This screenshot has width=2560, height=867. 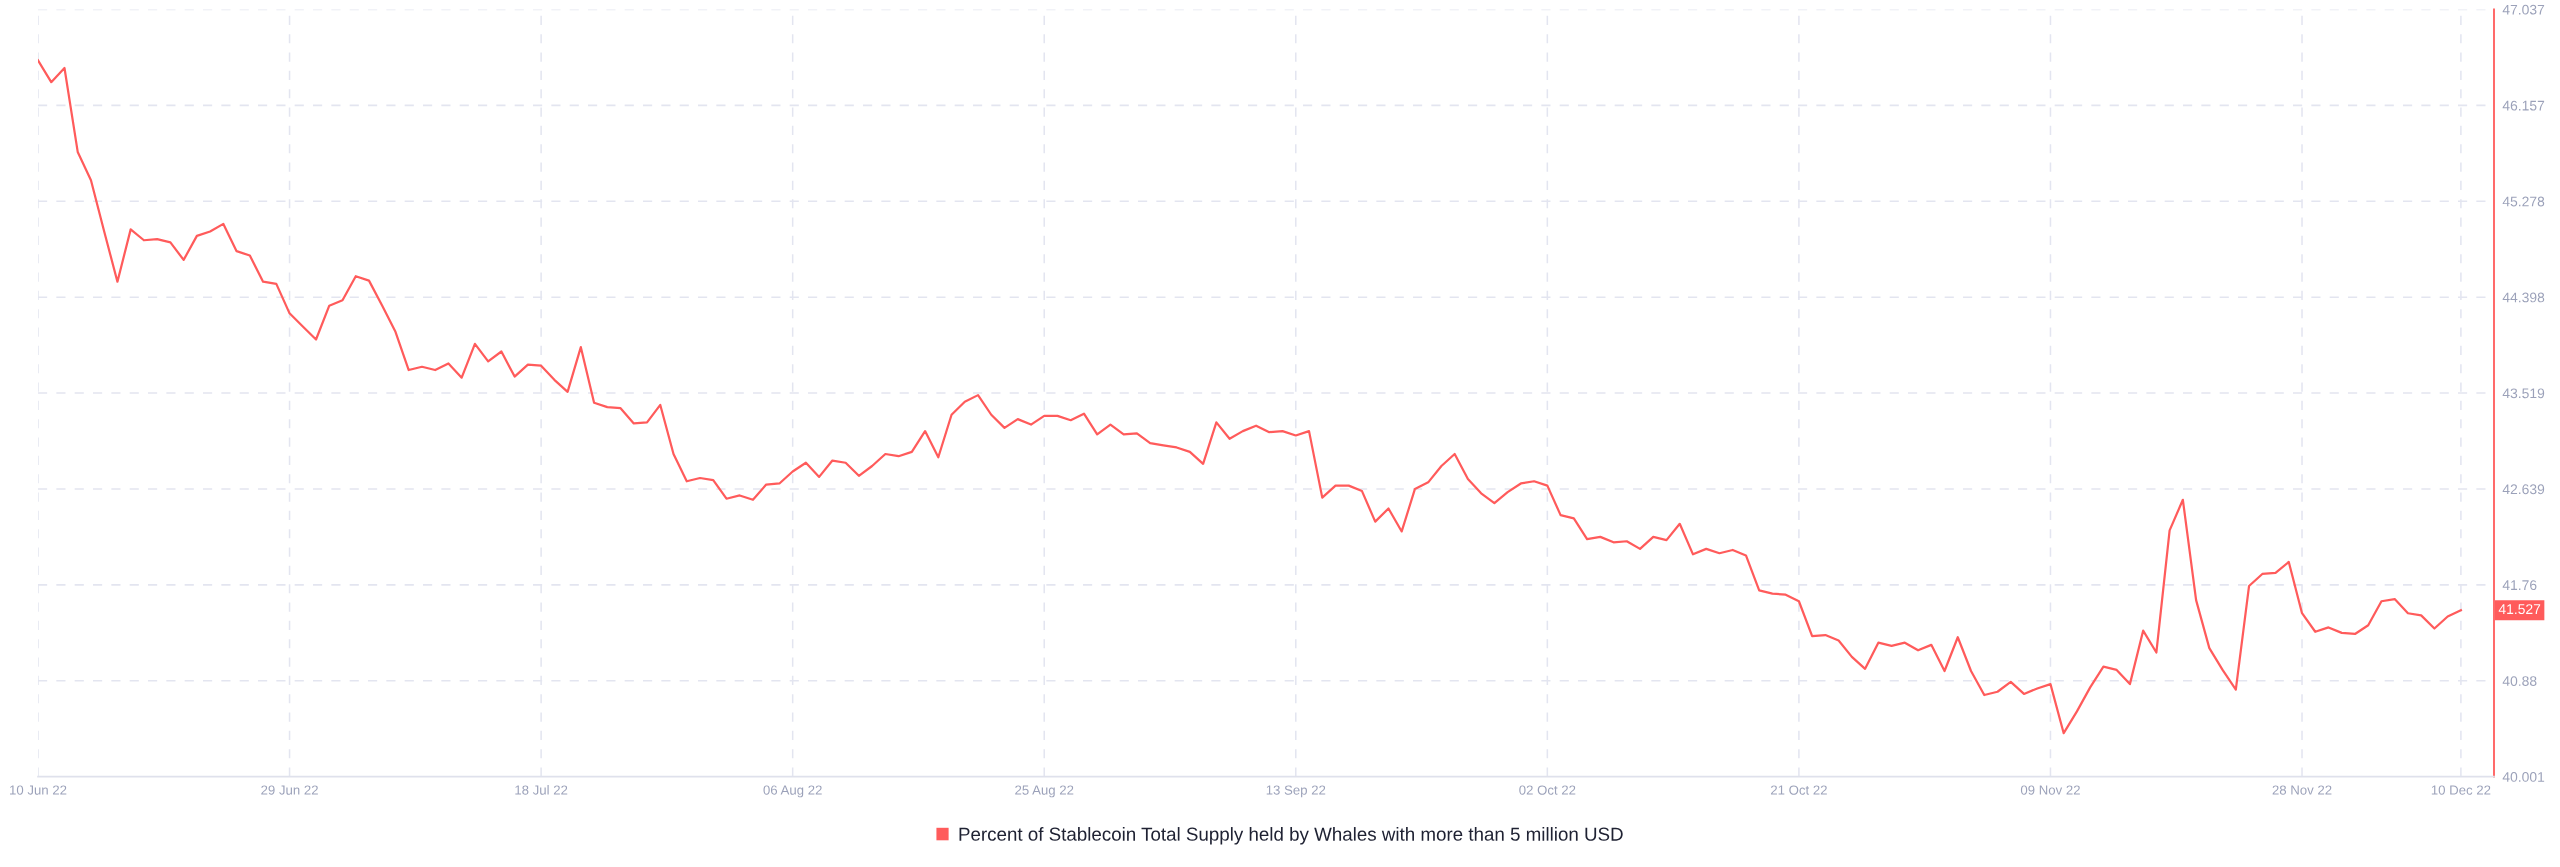 What do you see at coordinates (2523, 201) in the screenshot?
I see `y-tick-label: 45.278` at bounding box center [2523, 201].